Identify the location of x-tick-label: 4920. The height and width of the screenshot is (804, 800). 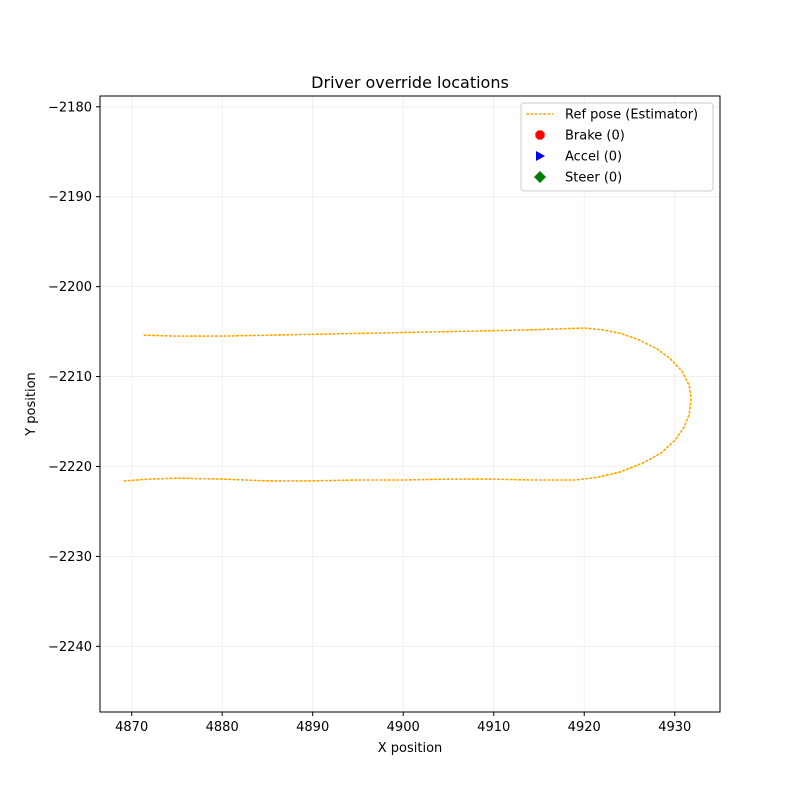
(584, 727).